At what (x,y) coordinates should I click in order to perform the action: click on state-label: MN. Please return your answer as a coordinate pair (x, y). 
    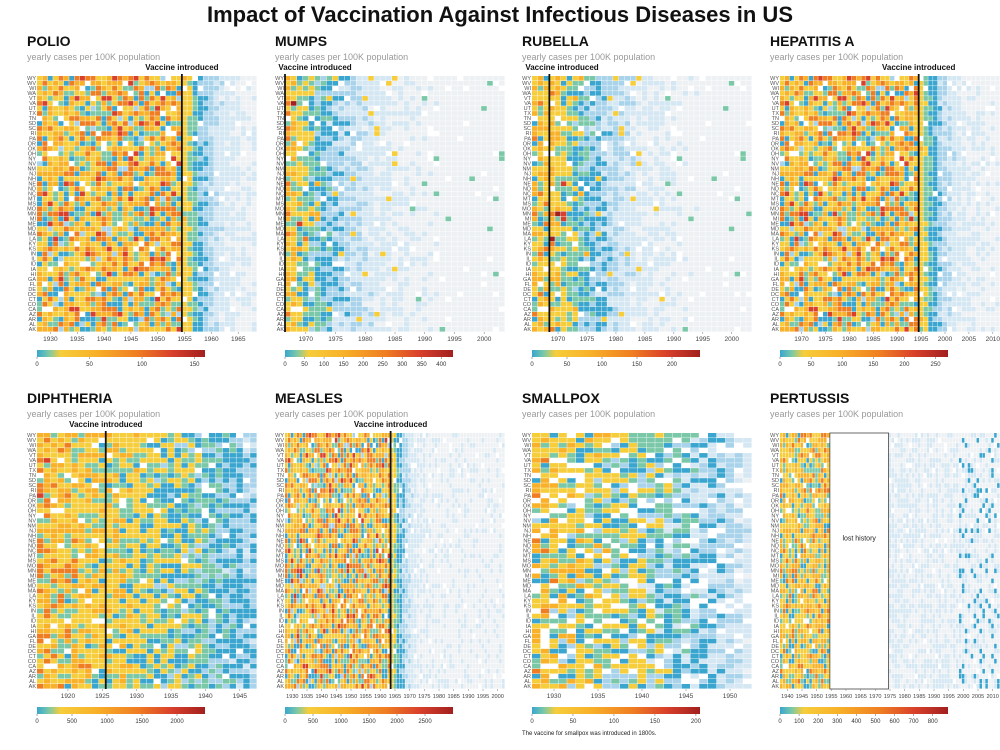
    Looking at the image, I should click on (526, 215).